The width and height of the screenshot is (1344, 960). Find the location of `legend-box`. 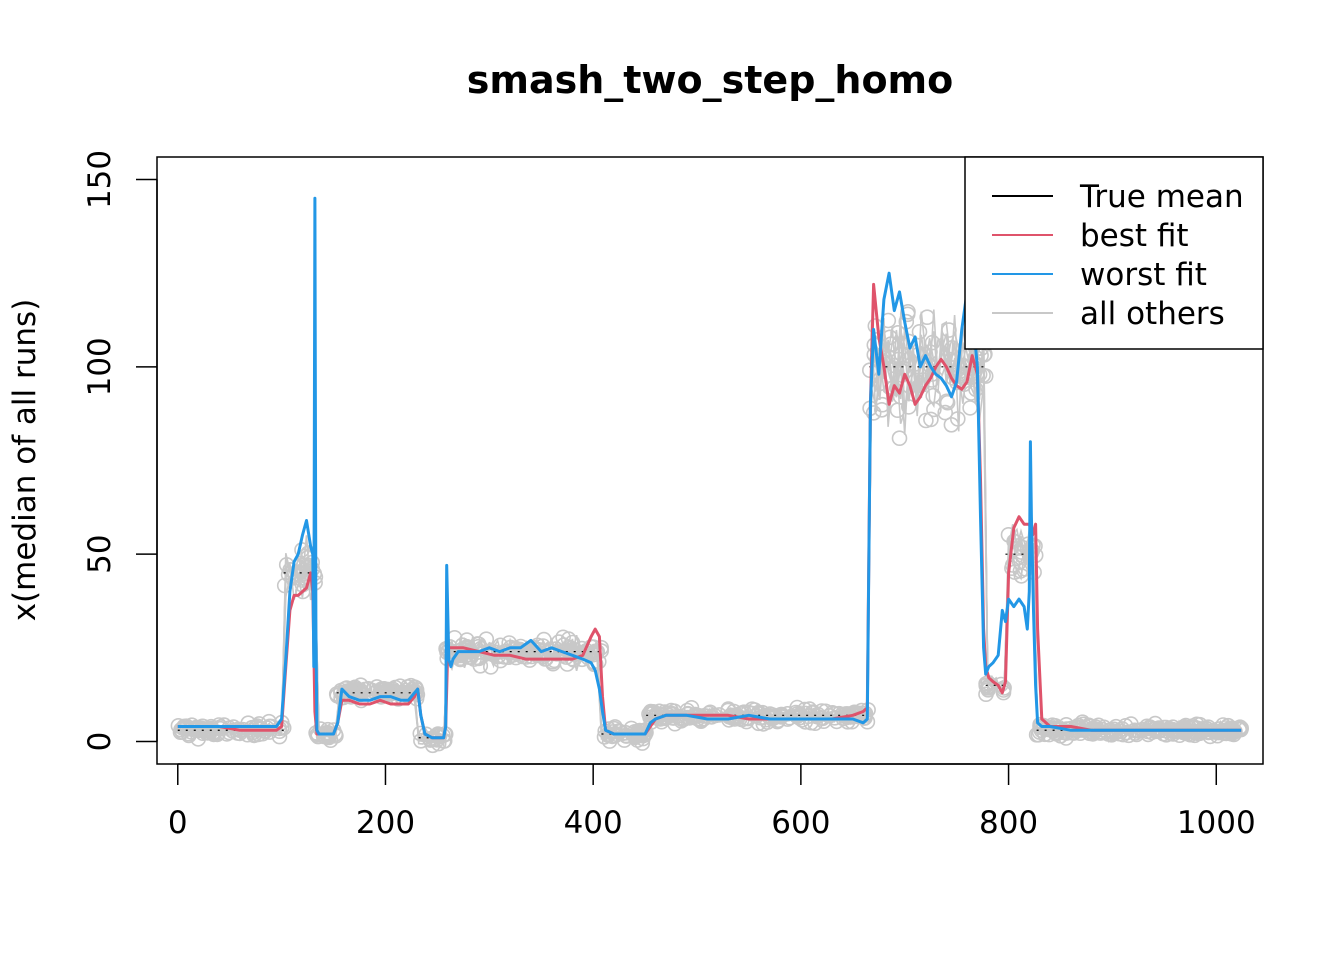

legend-box is located at coordinates (1114, 253).